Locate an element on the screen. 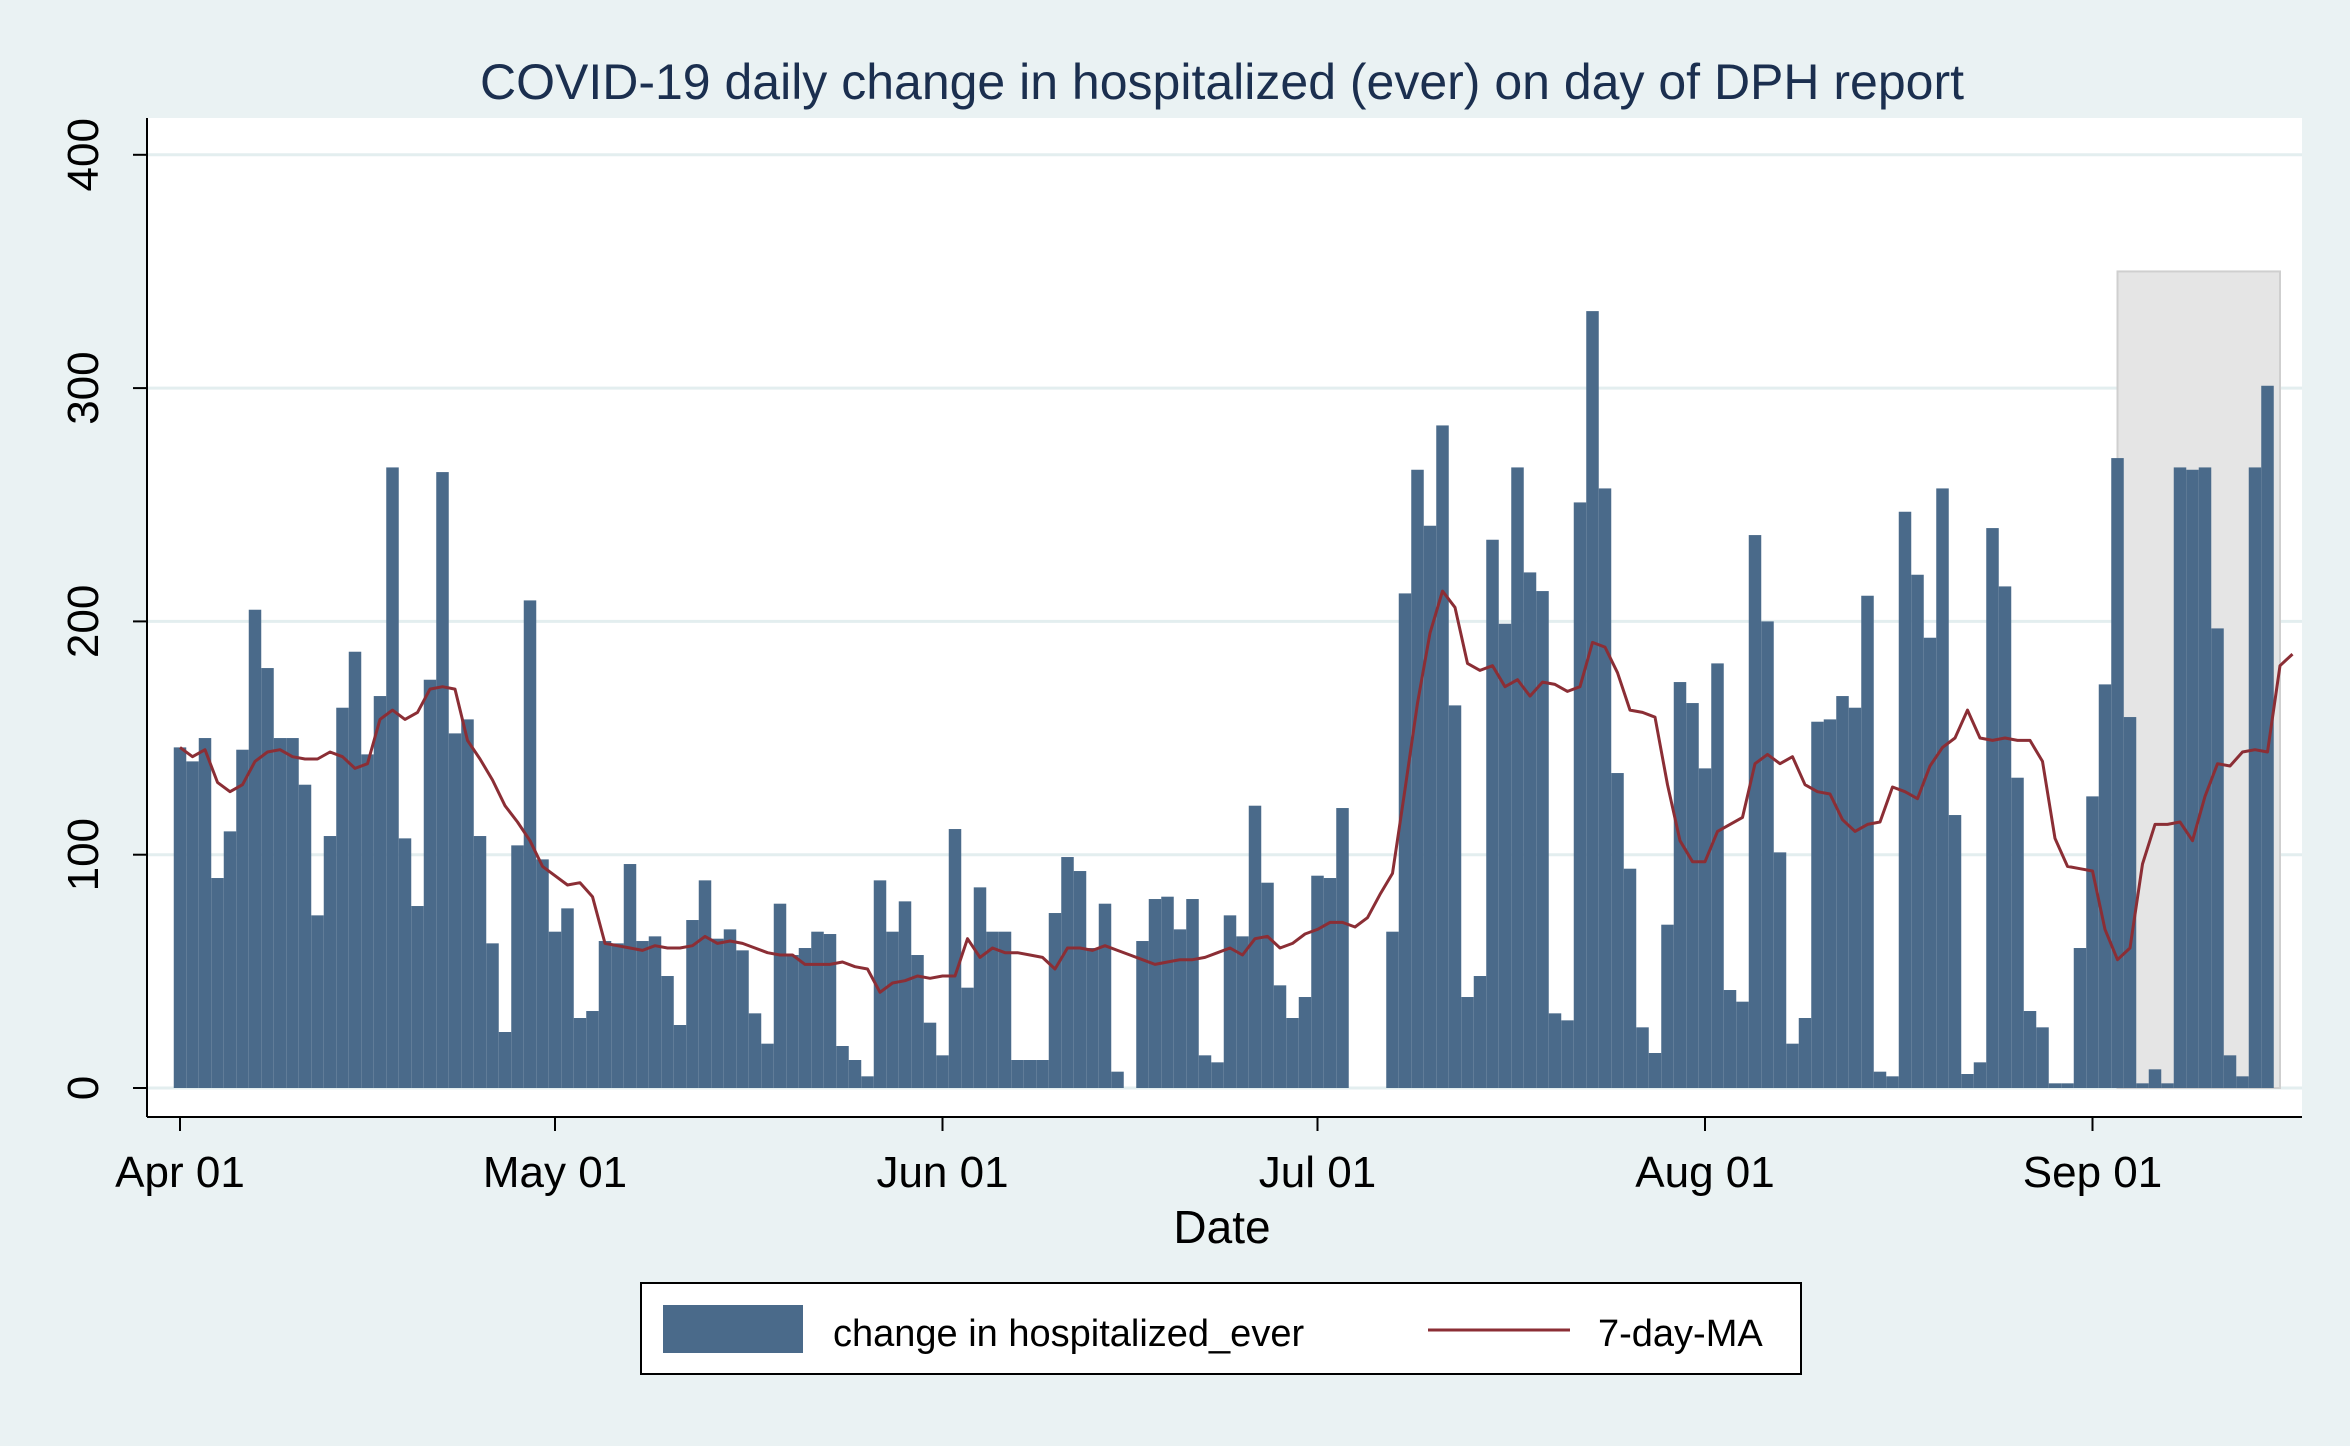 This screenshot has width=2350, height=1446. legend: change in hospitalized_ever 7-day-MA is located at coordinates (1221, 1328).